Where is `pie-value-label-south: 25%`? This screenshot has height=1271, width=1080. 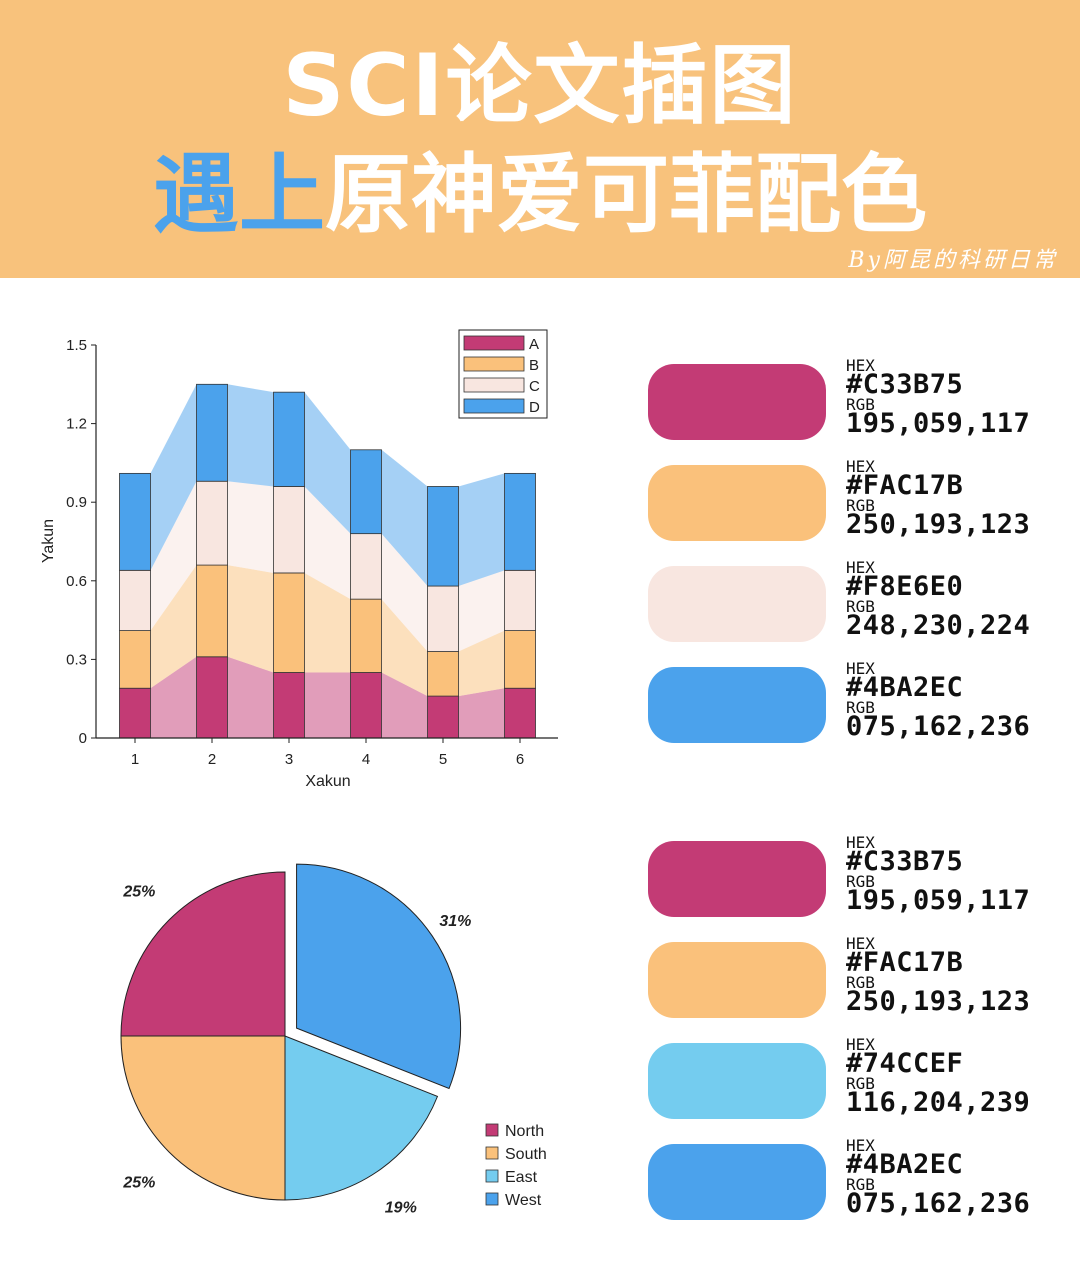
pie-value-label-south: 25% is located at coordinates (138, 1183).